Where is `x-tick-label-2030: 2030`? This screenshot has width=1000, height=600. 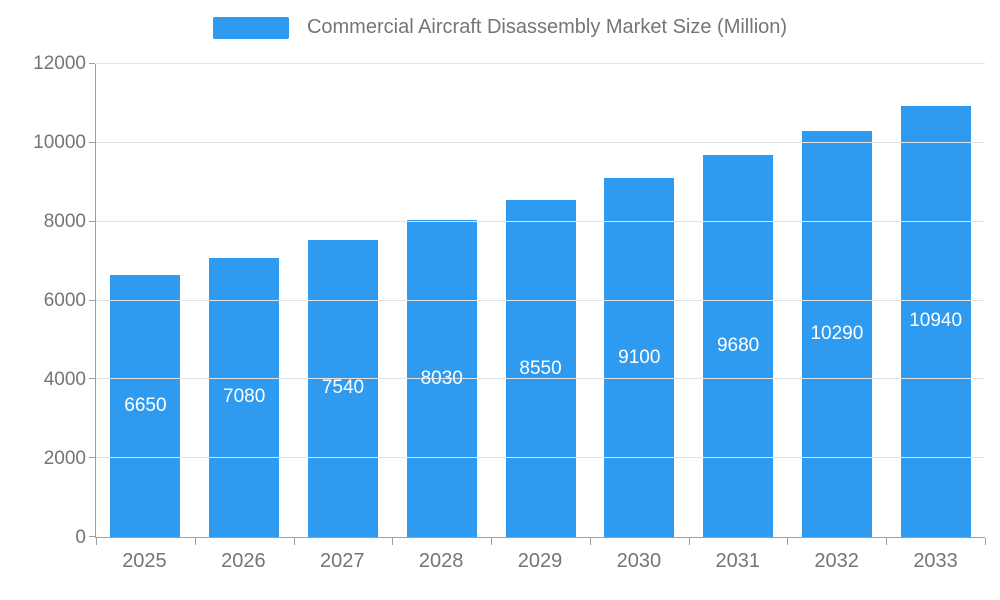 x-tick-label-2030: 2030 is located at coordinates (639, 561).